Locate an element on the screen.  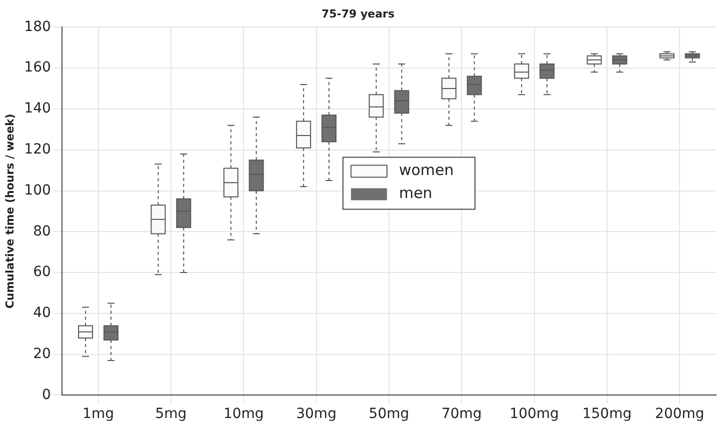
y-axis-title: Cumulative time (hours / week) is located at coordinates (9, 211).